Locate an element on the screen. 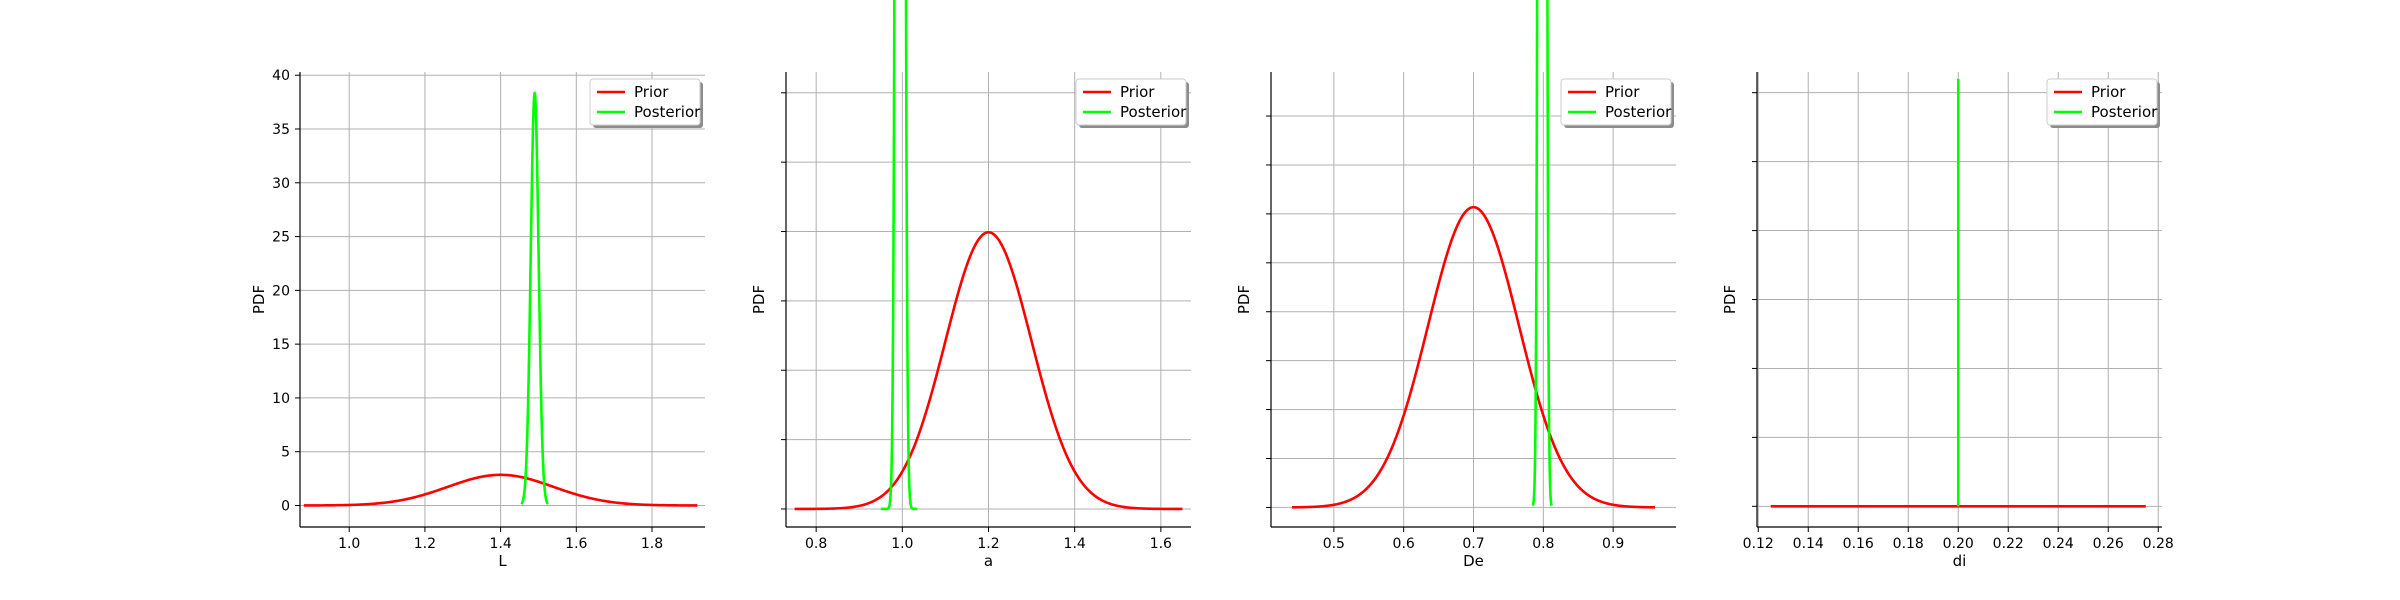 Image resolution: width=2400 pixels, height=600 pixels. x-axis-label: L is located at coordinates (502, 561).